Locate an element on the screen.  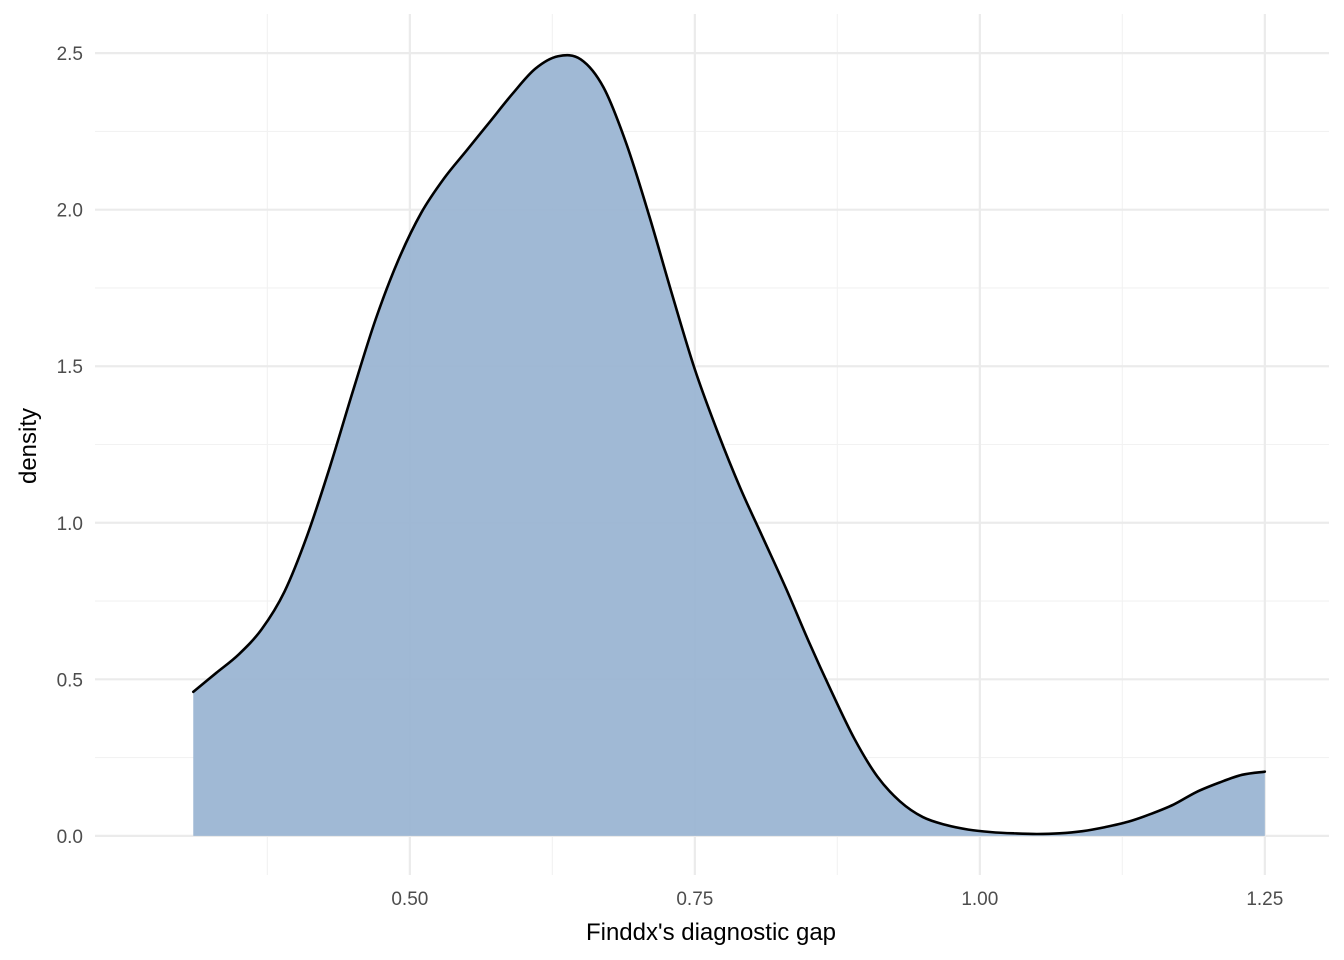
y-axis-title: density is located at coordinates (28, 446).